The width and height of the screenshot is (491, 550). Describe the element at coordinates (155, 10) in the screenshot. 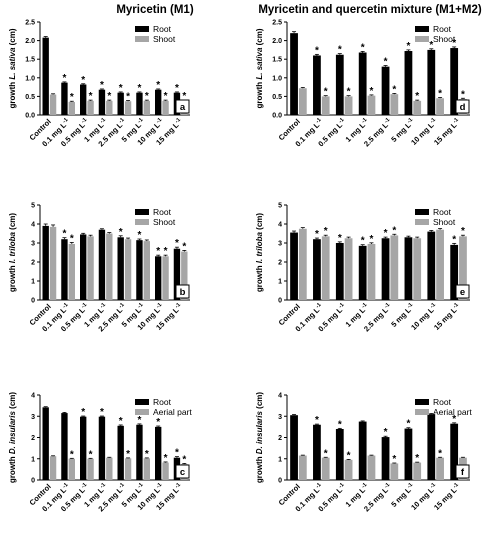

I see `left-column-title: Myricetin (M1)` at that location.